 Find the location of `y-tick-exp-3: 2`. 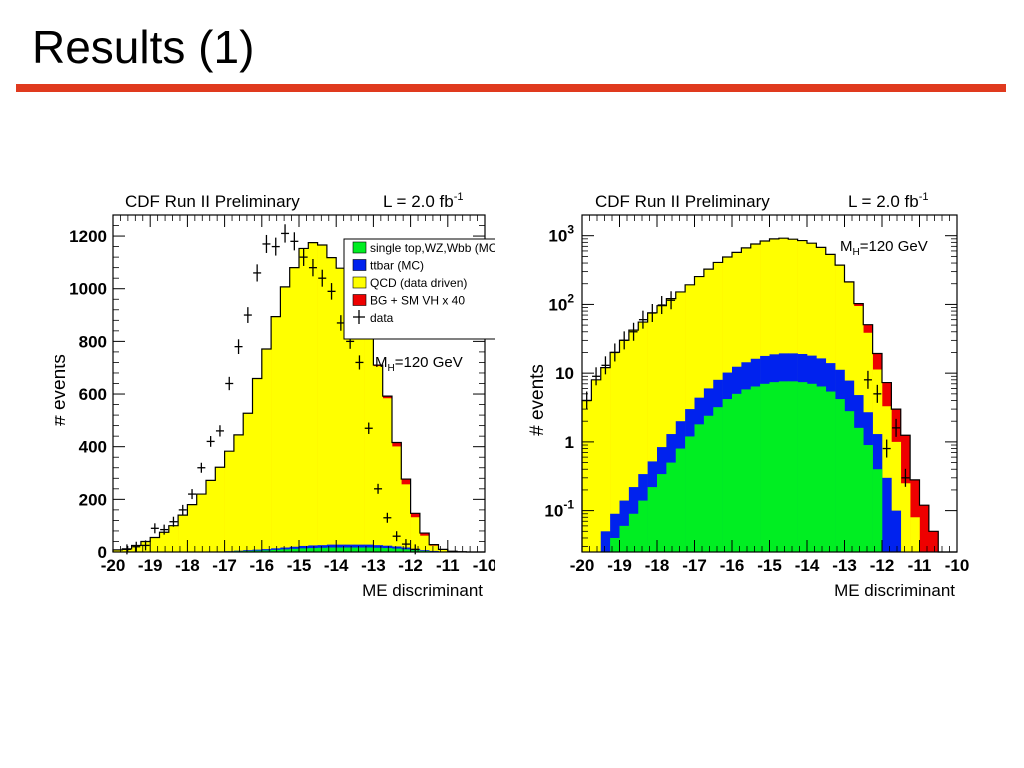

y-tick-exp-3: 2 is located at coordinates (570, 298).